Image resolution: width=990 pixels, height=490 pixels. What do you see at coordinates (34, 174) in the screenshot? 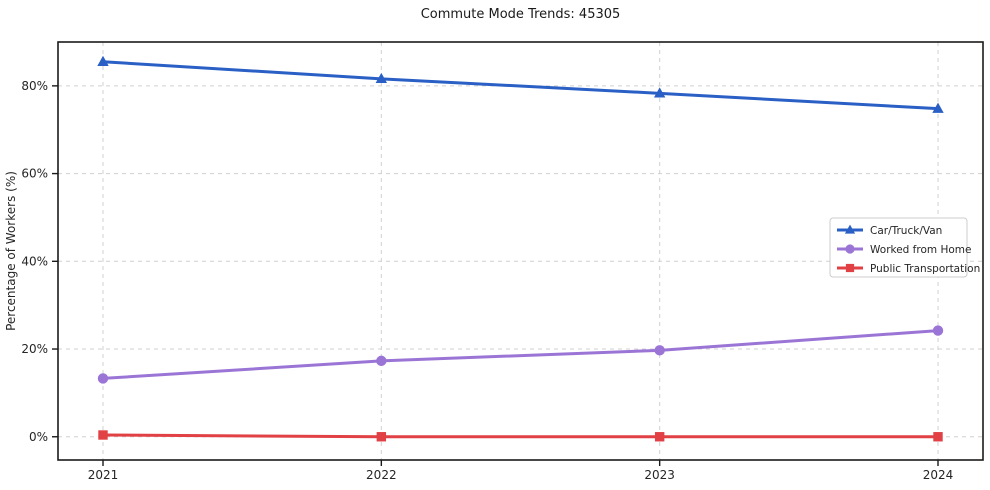
I see `y-tick-label: 60%` at bounding box center [34, 174].